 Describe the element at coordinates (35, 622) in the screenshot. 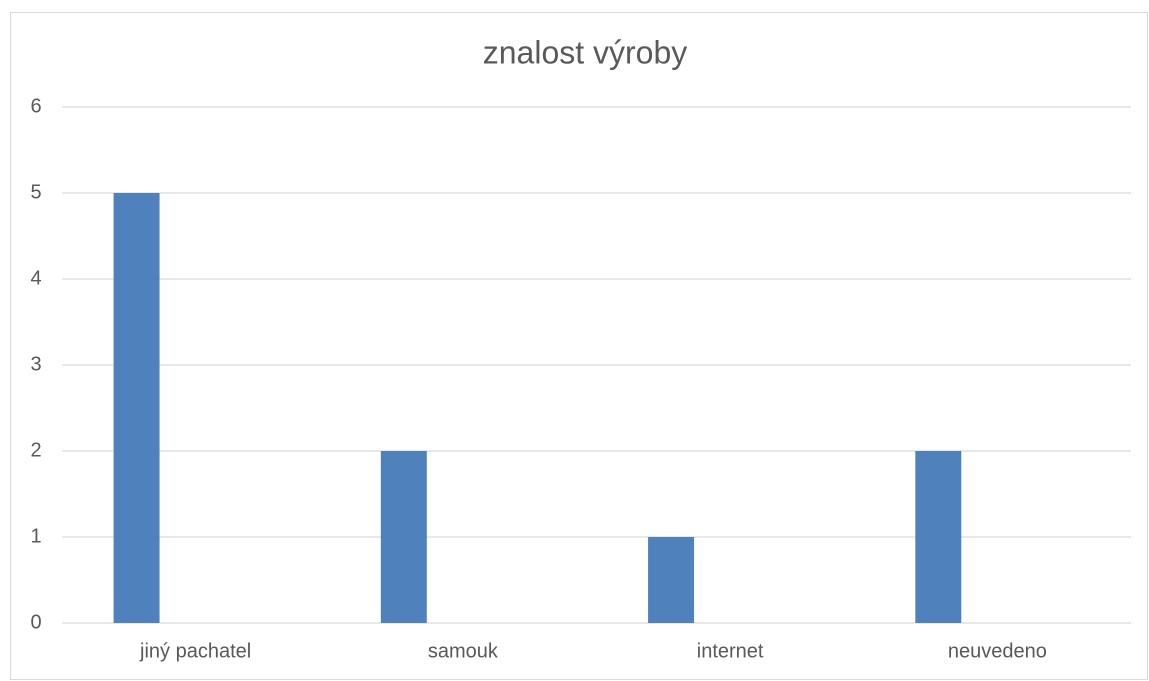

I see `y-tick-label: 0` at that location.